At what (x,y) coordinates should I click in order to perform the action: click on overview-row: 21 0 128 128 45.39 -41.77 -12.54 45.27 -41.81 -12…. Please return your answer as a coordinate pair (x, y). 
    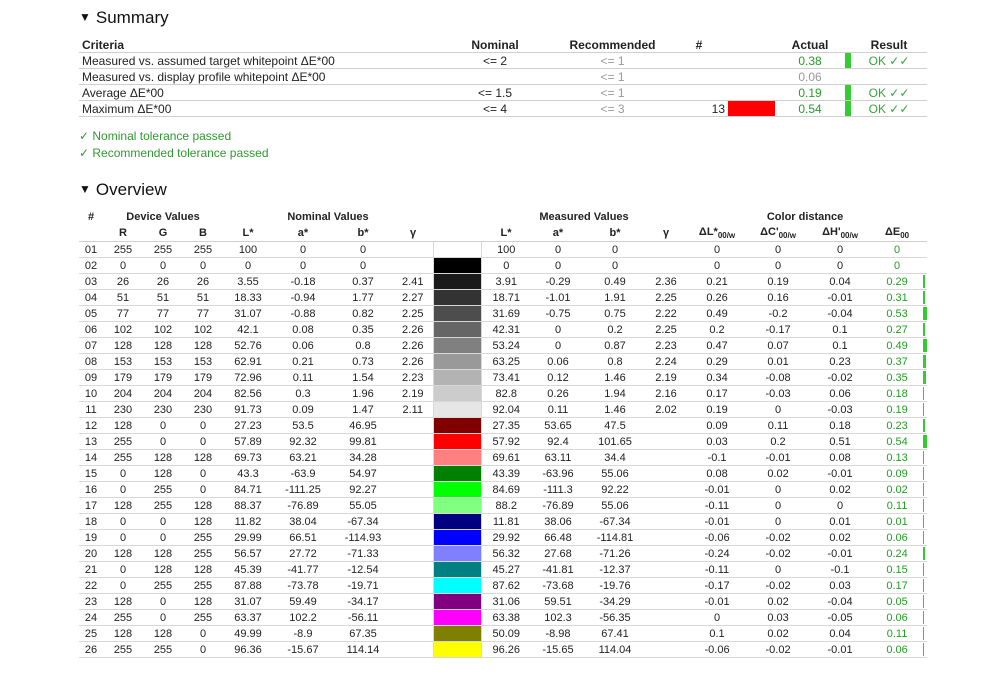
    Looking at the image, I should click on (503, 569).